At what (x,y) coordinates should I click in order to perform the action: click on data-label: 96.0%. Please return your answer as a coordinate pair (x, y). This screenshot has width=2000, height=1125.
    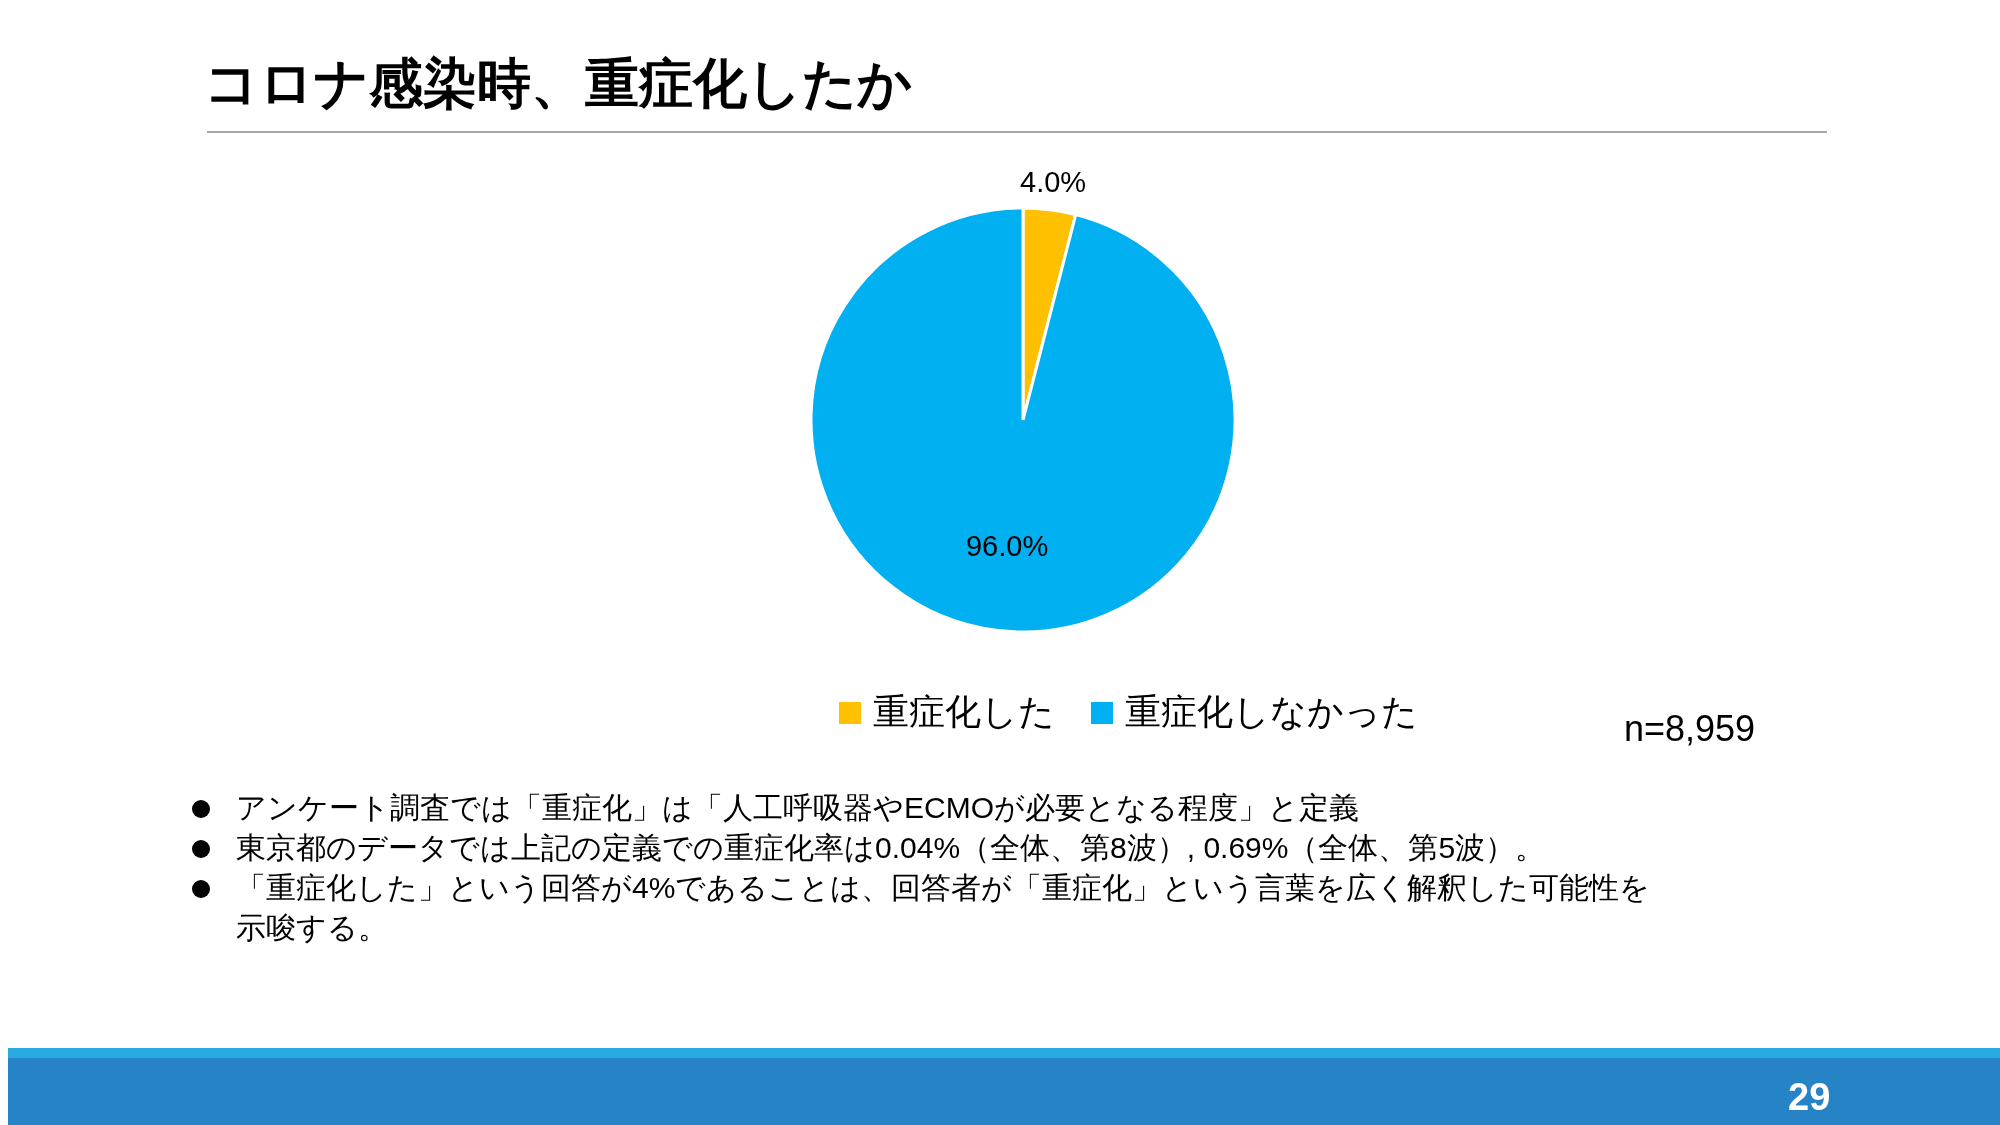
    Looking at the image, I should click on (1007, 546).